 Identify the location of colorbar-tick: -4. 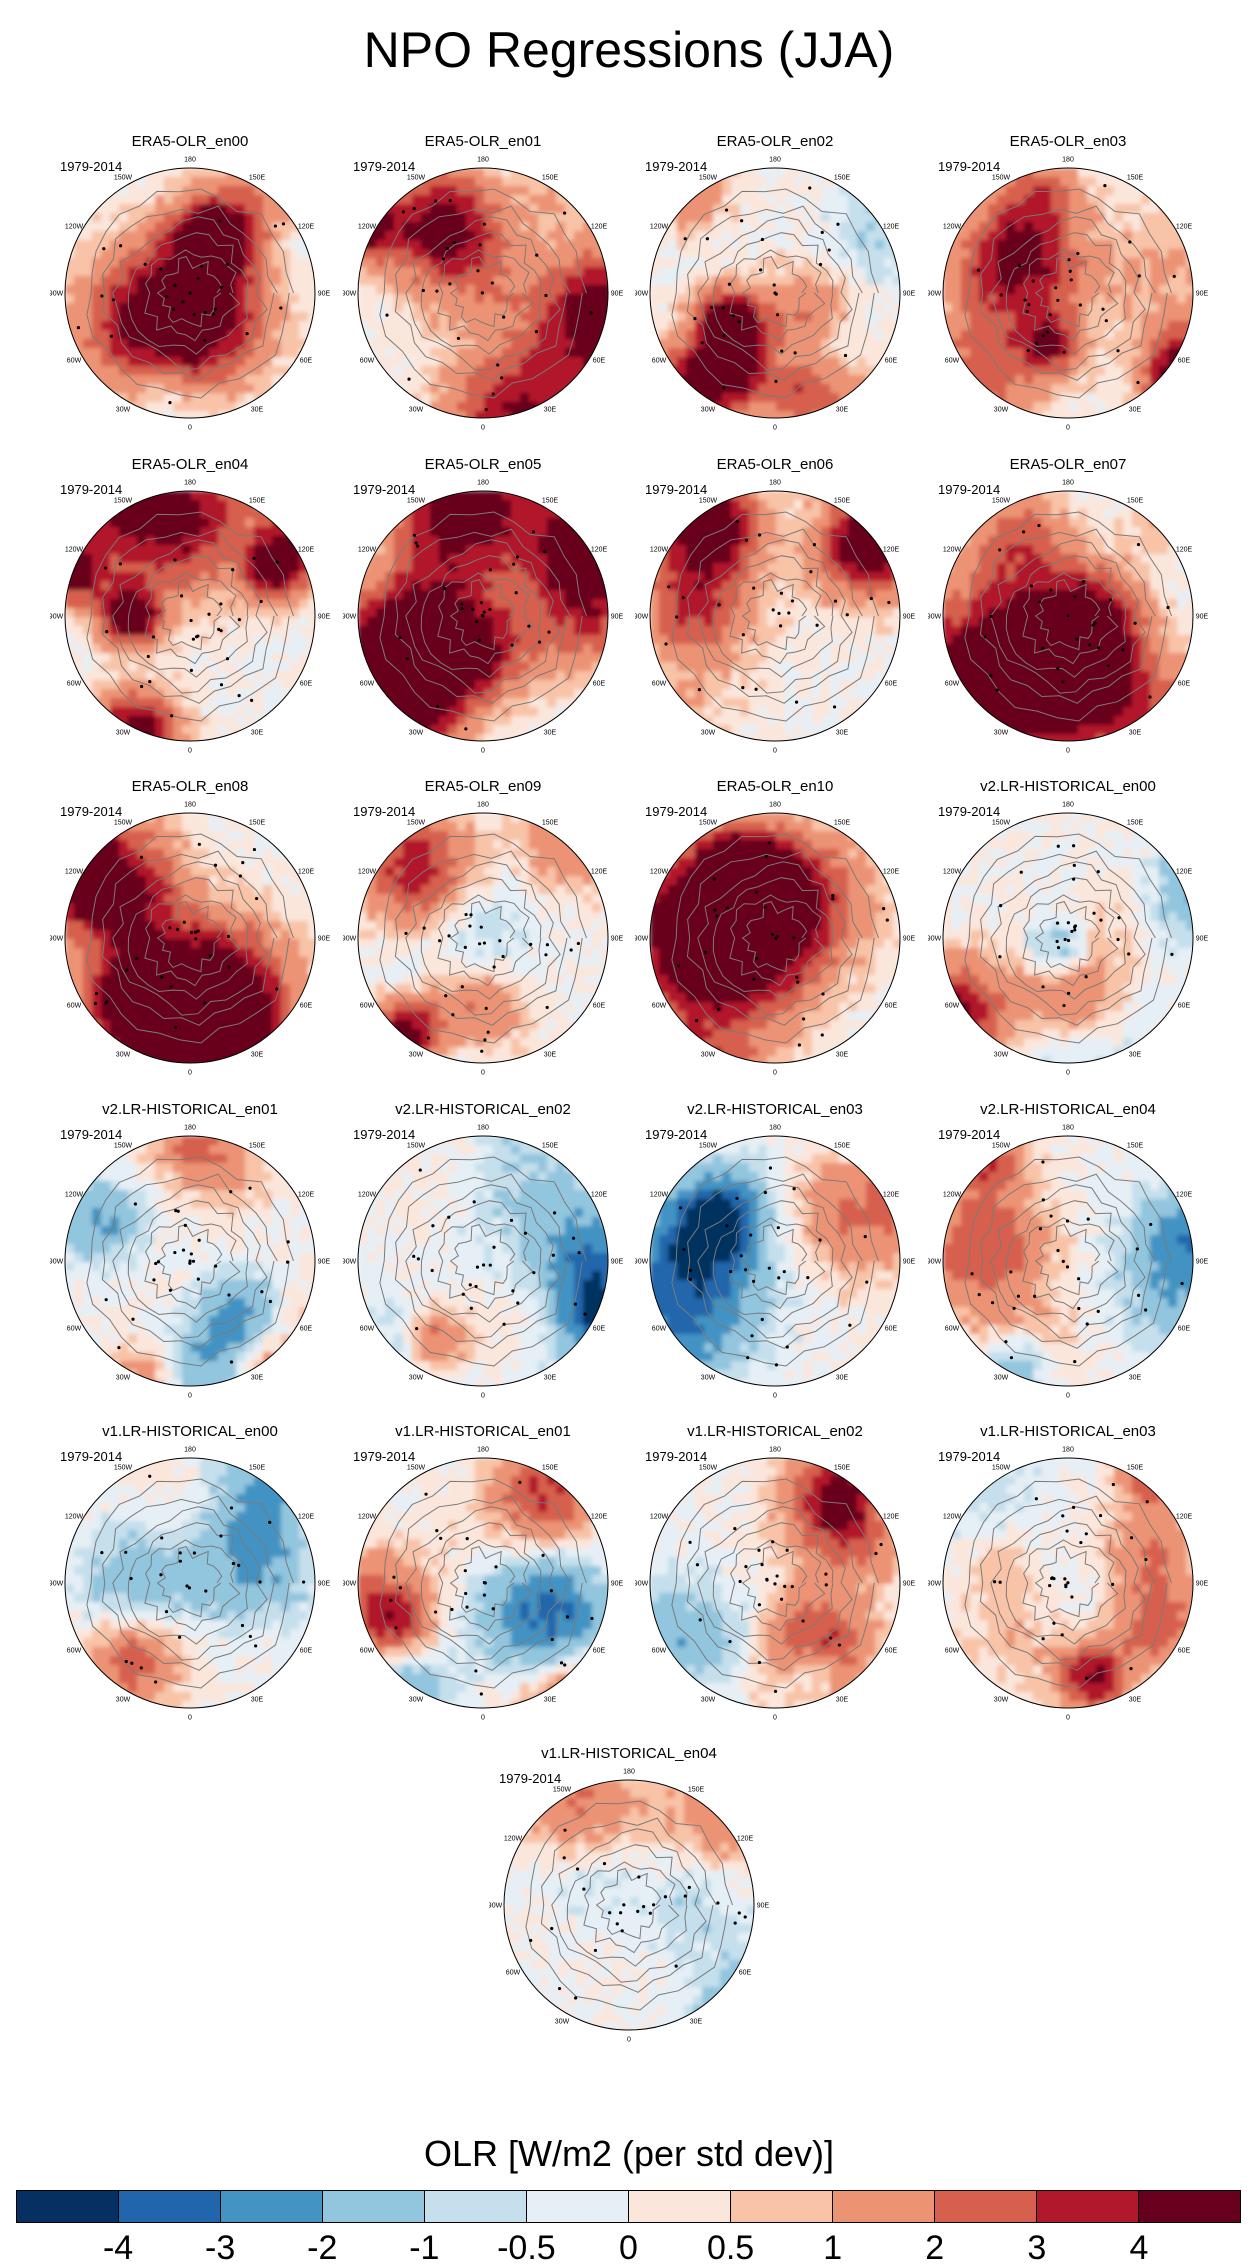
(118, 2248).